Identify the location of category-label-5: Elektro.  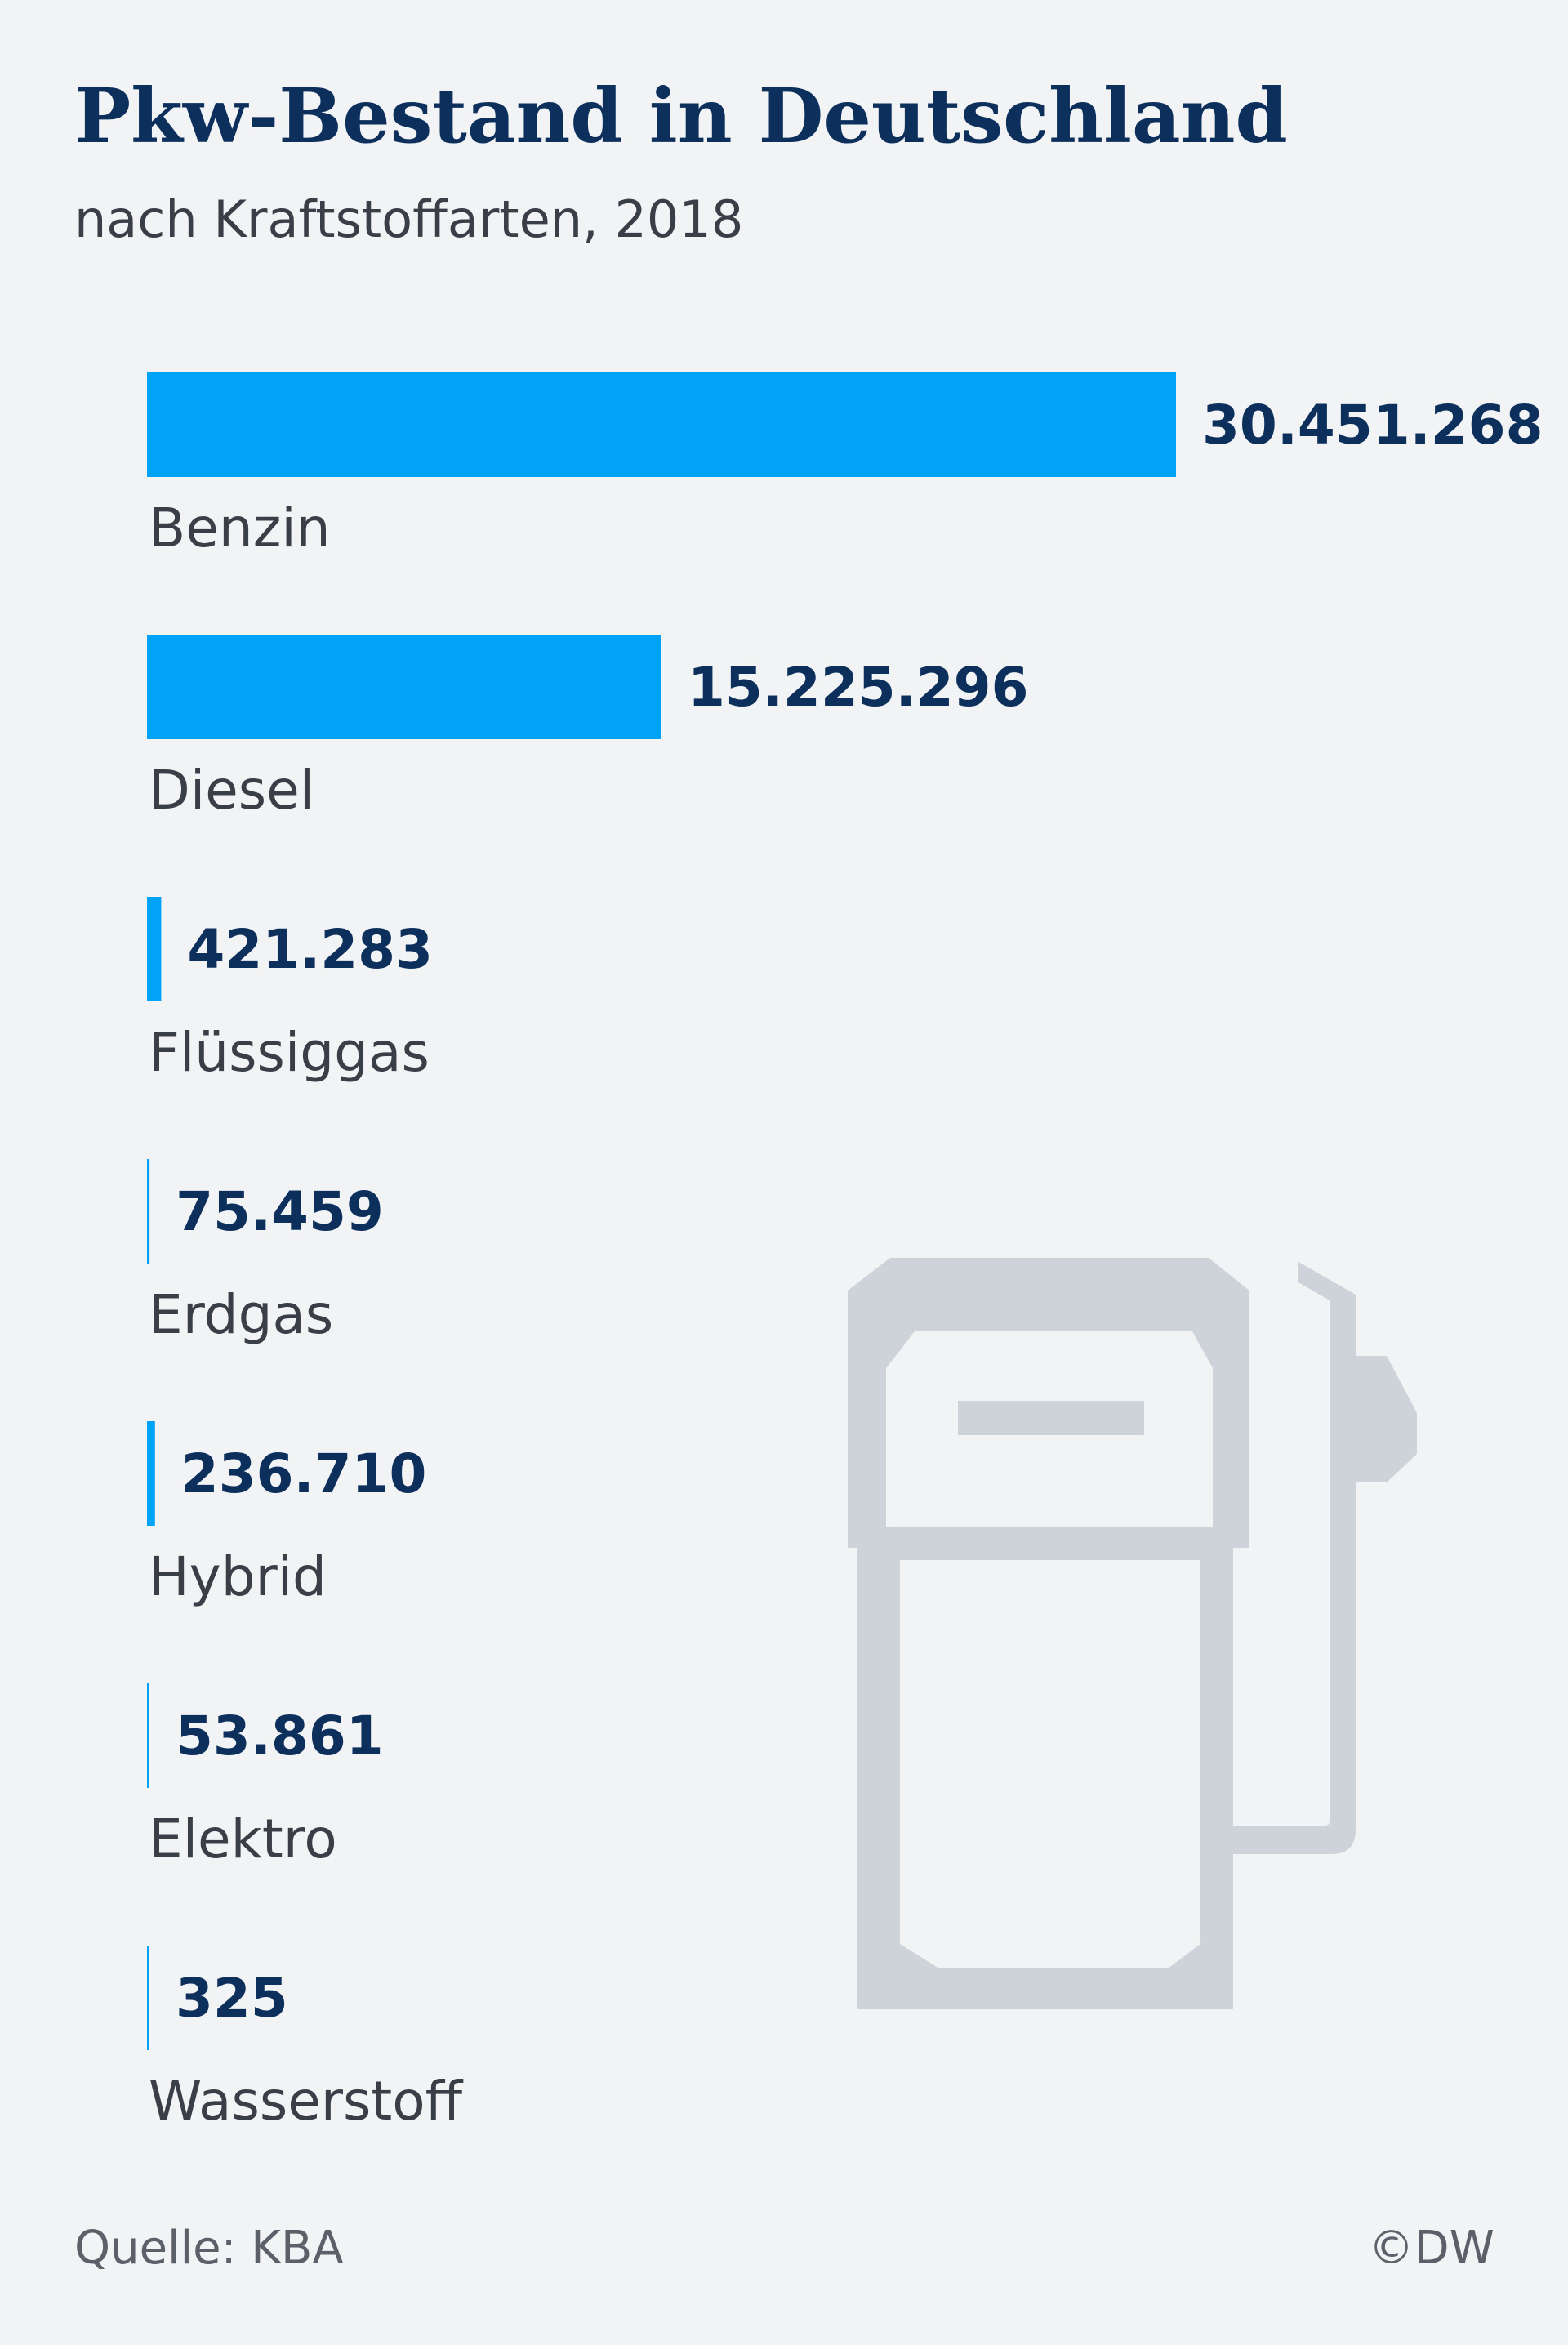
(243, 1839).